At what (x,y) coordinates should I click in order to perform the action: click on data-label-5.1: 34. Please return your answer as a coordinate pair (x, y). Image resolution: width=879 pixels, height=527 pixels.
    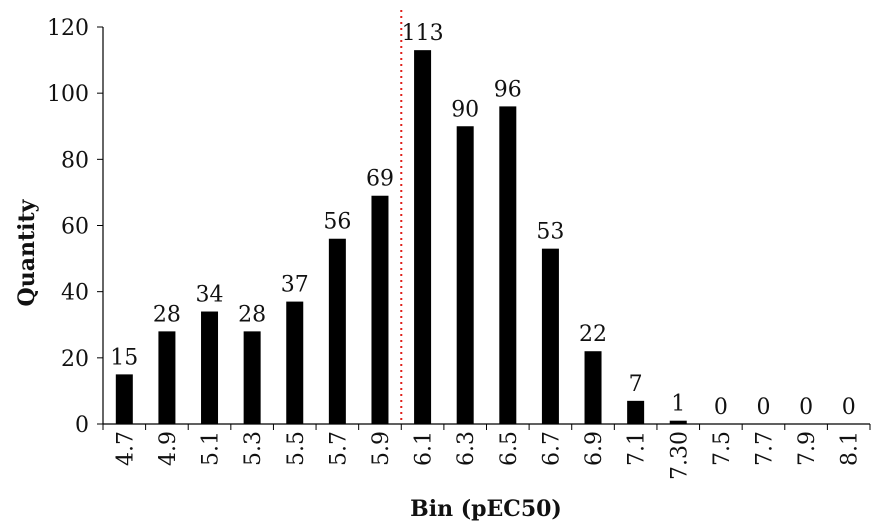
    Looking at the image, I should click on (210, 295).